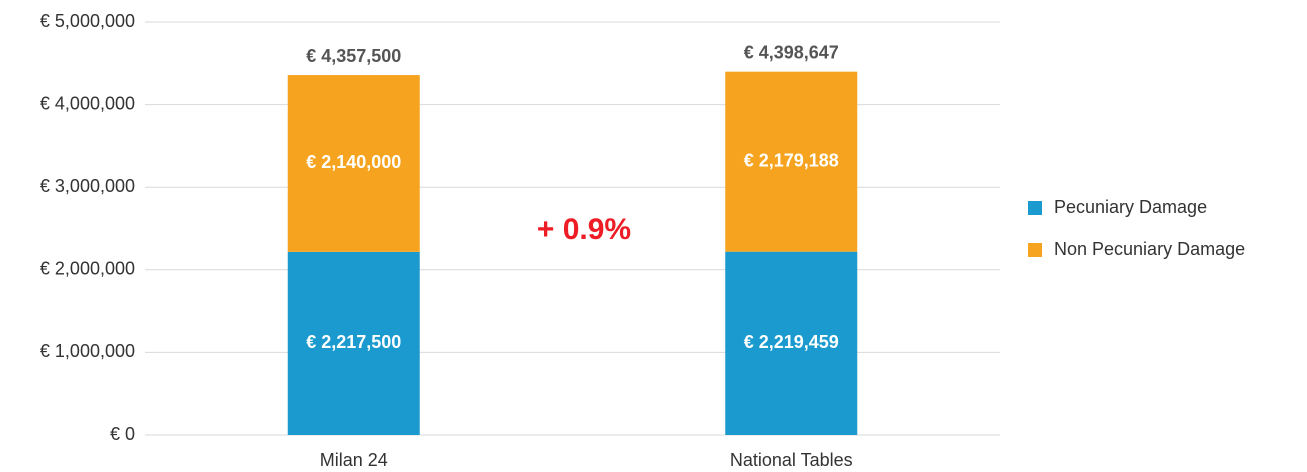  I want to click on legend-label: Non Pecuniary Damage, so click(1149, 249).